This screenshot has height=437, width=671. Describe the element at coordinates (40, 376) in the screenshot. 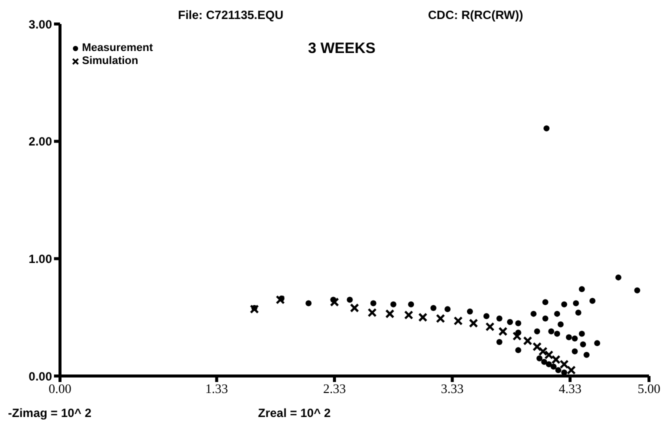

I see `y-tick-label: 0.00` at that location.